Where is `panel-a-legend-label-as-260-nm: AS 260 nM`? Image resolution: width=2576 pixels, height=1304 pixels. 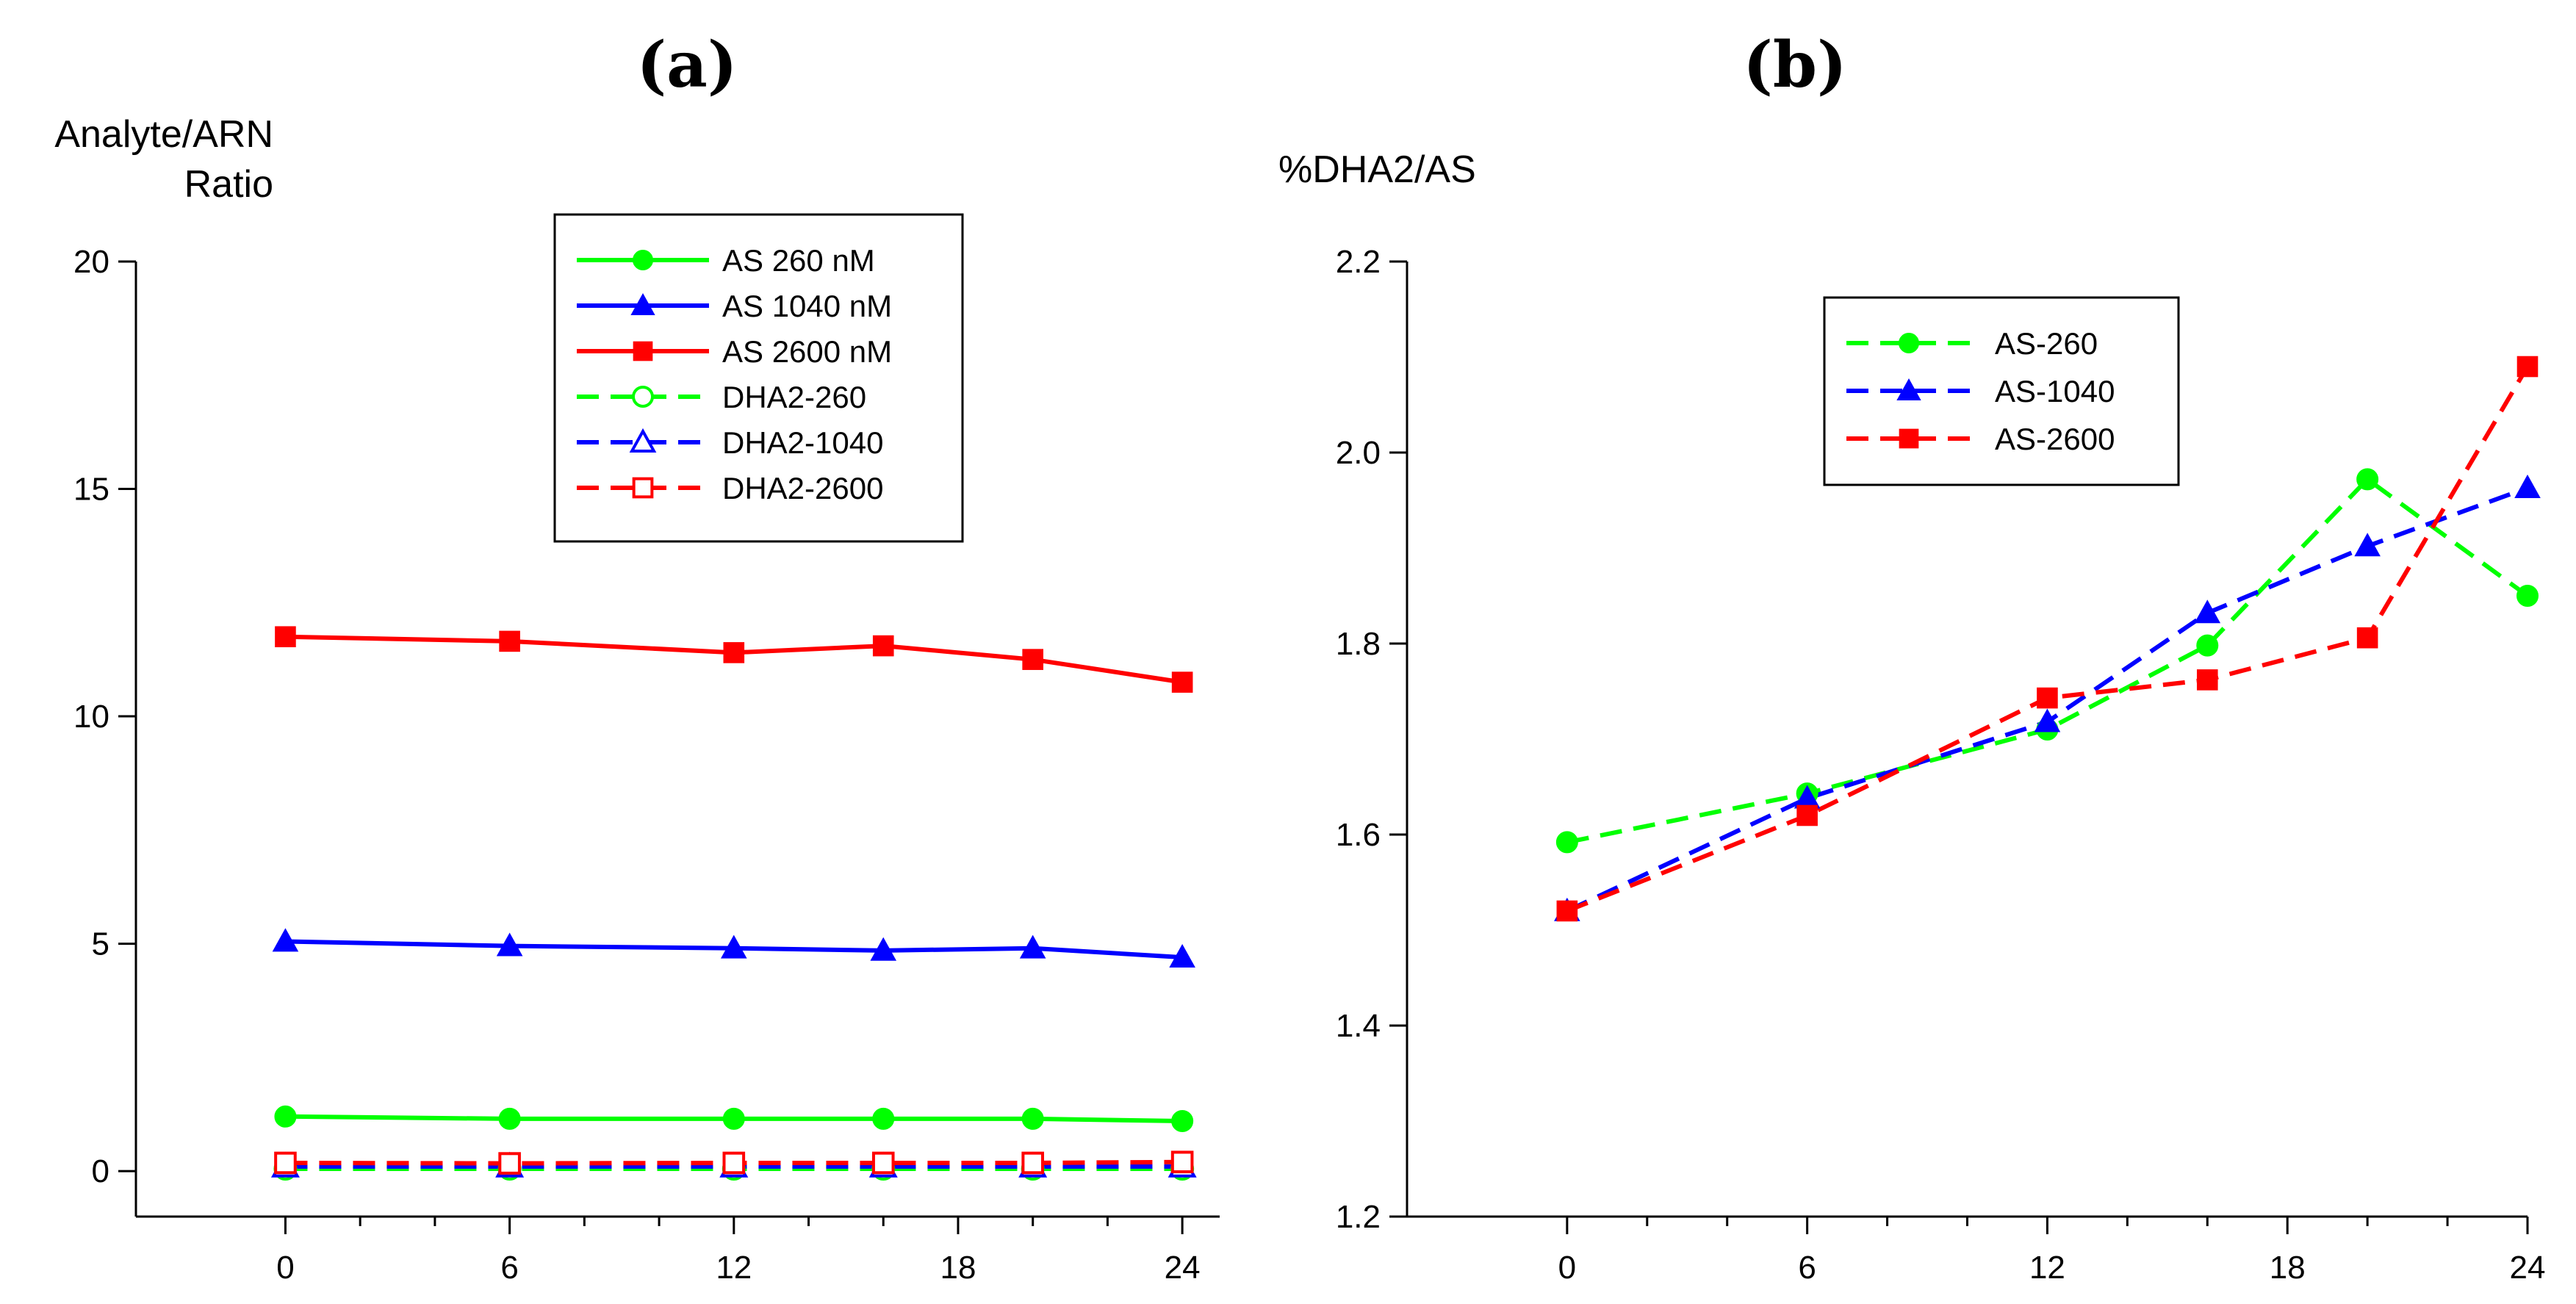
panel-a-legend-label-as-260-nm: AS 260 nM is located at coordinates (799, 260).